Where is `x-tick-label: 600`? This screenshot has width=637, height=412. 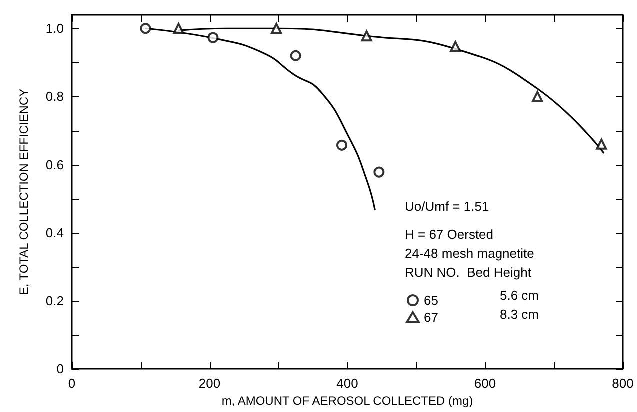
x-tick-label: 600 is located at coordinates (485, 384).